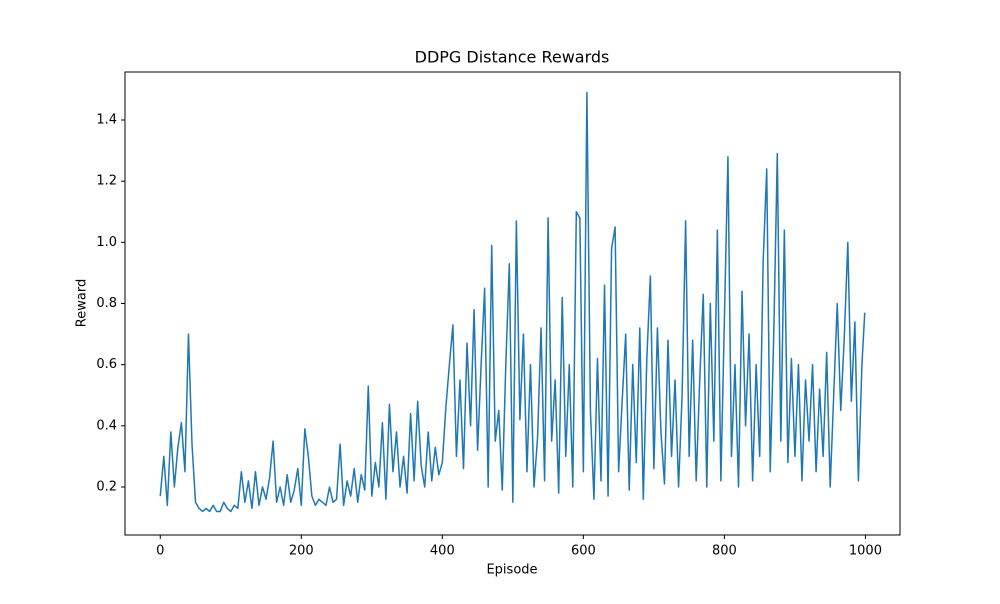 The width and height of the screenshot is (1000, 604). Describe the element at coordinates (106, 120) in the screenshot. I see `y-tick-label: 1.4` at that location.